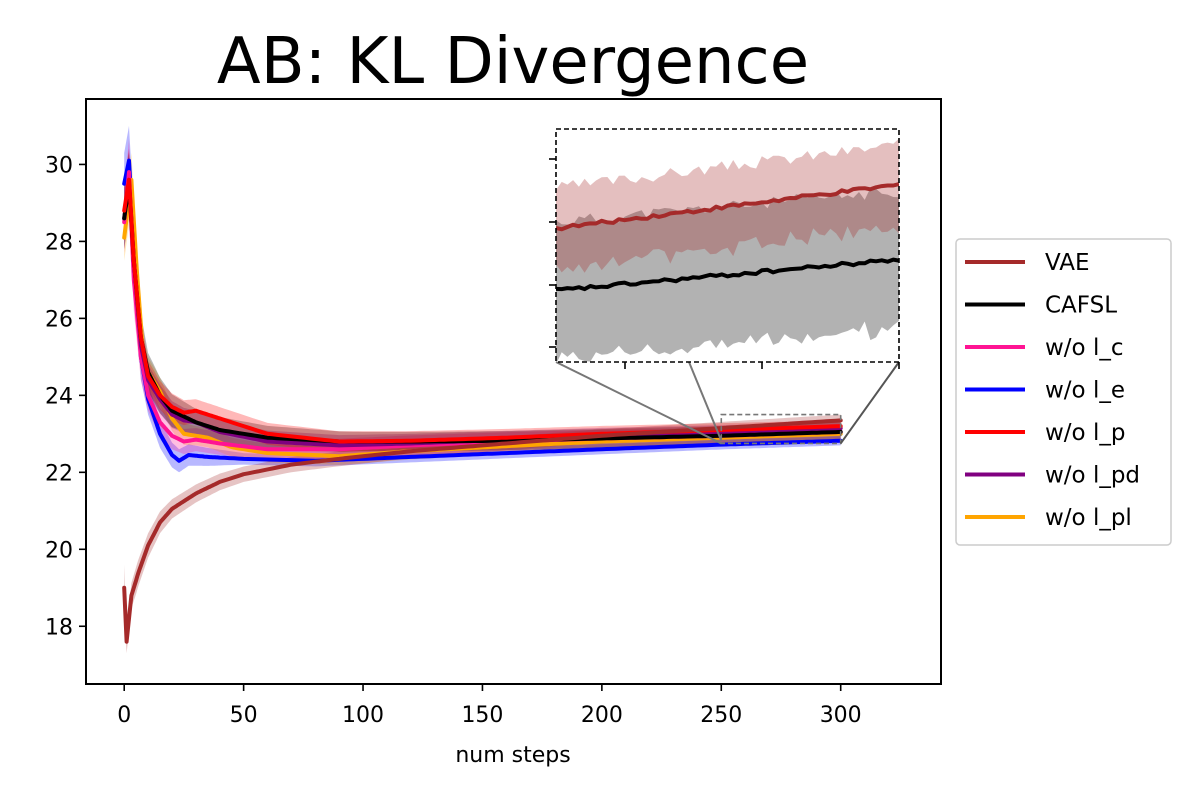  Describe the element at coordinates (1044, 348) in the screenshot. I see `legend-item: w/o l_c` at that location.